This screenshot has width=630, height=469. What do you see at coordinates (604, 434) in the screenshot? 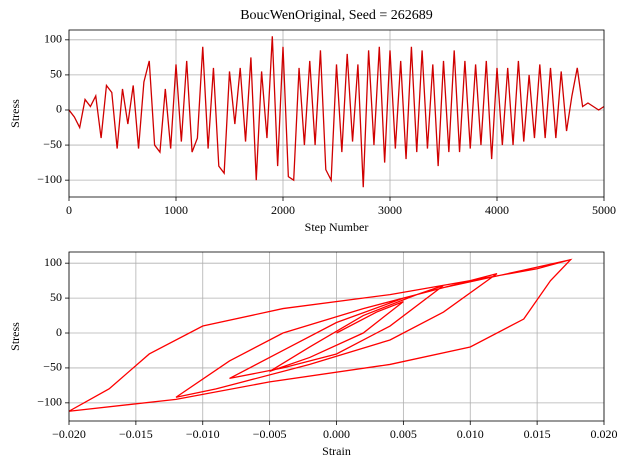
I see `x-tick-label: 0.020` at bounding box center [604, 434].